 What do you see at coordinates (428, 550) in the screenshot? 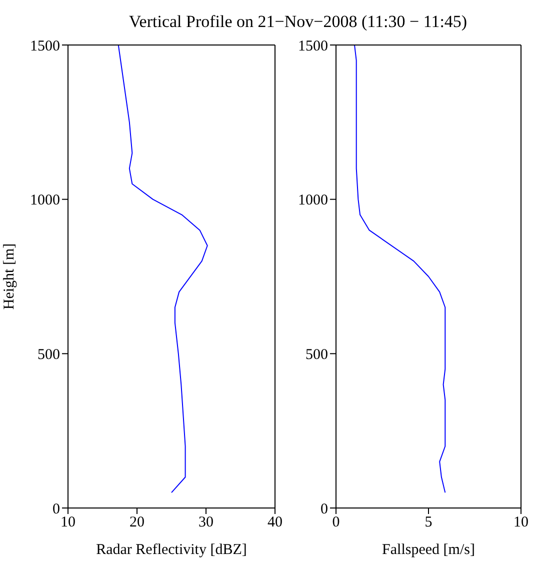
I see `x-axis-title: Fallspeed [m/s]` at bounding box center [428, 550].